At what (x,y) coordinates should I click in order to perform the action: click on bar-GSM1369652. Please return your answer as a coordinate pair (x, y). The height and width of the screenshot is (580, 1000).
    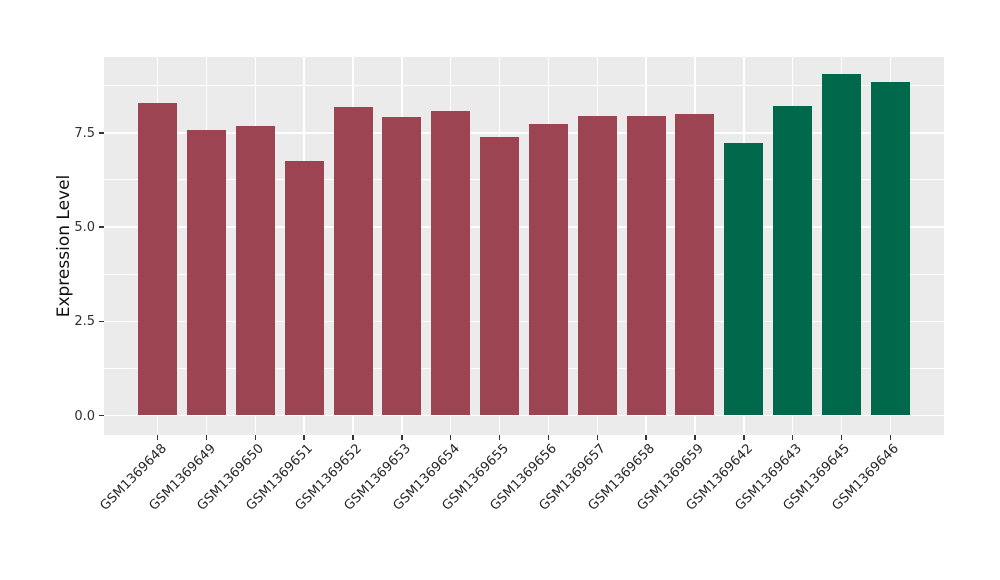
    Looking at the image, I should click on (353, 261).